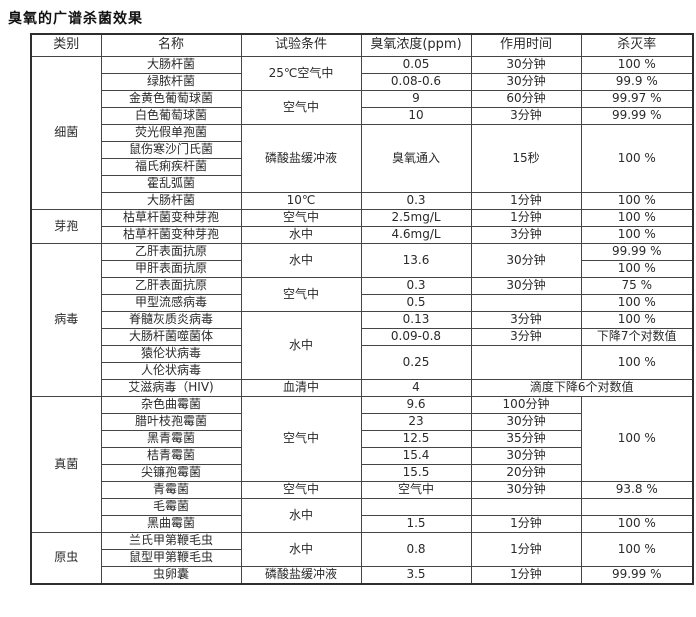 The height and width of the screenshot is (617, 696). What do you see at coordinates (171, 558) in the screenshot?
I see `table-cell: 鼠型甲第鞭毛虫` at bounding box center [171, 558].